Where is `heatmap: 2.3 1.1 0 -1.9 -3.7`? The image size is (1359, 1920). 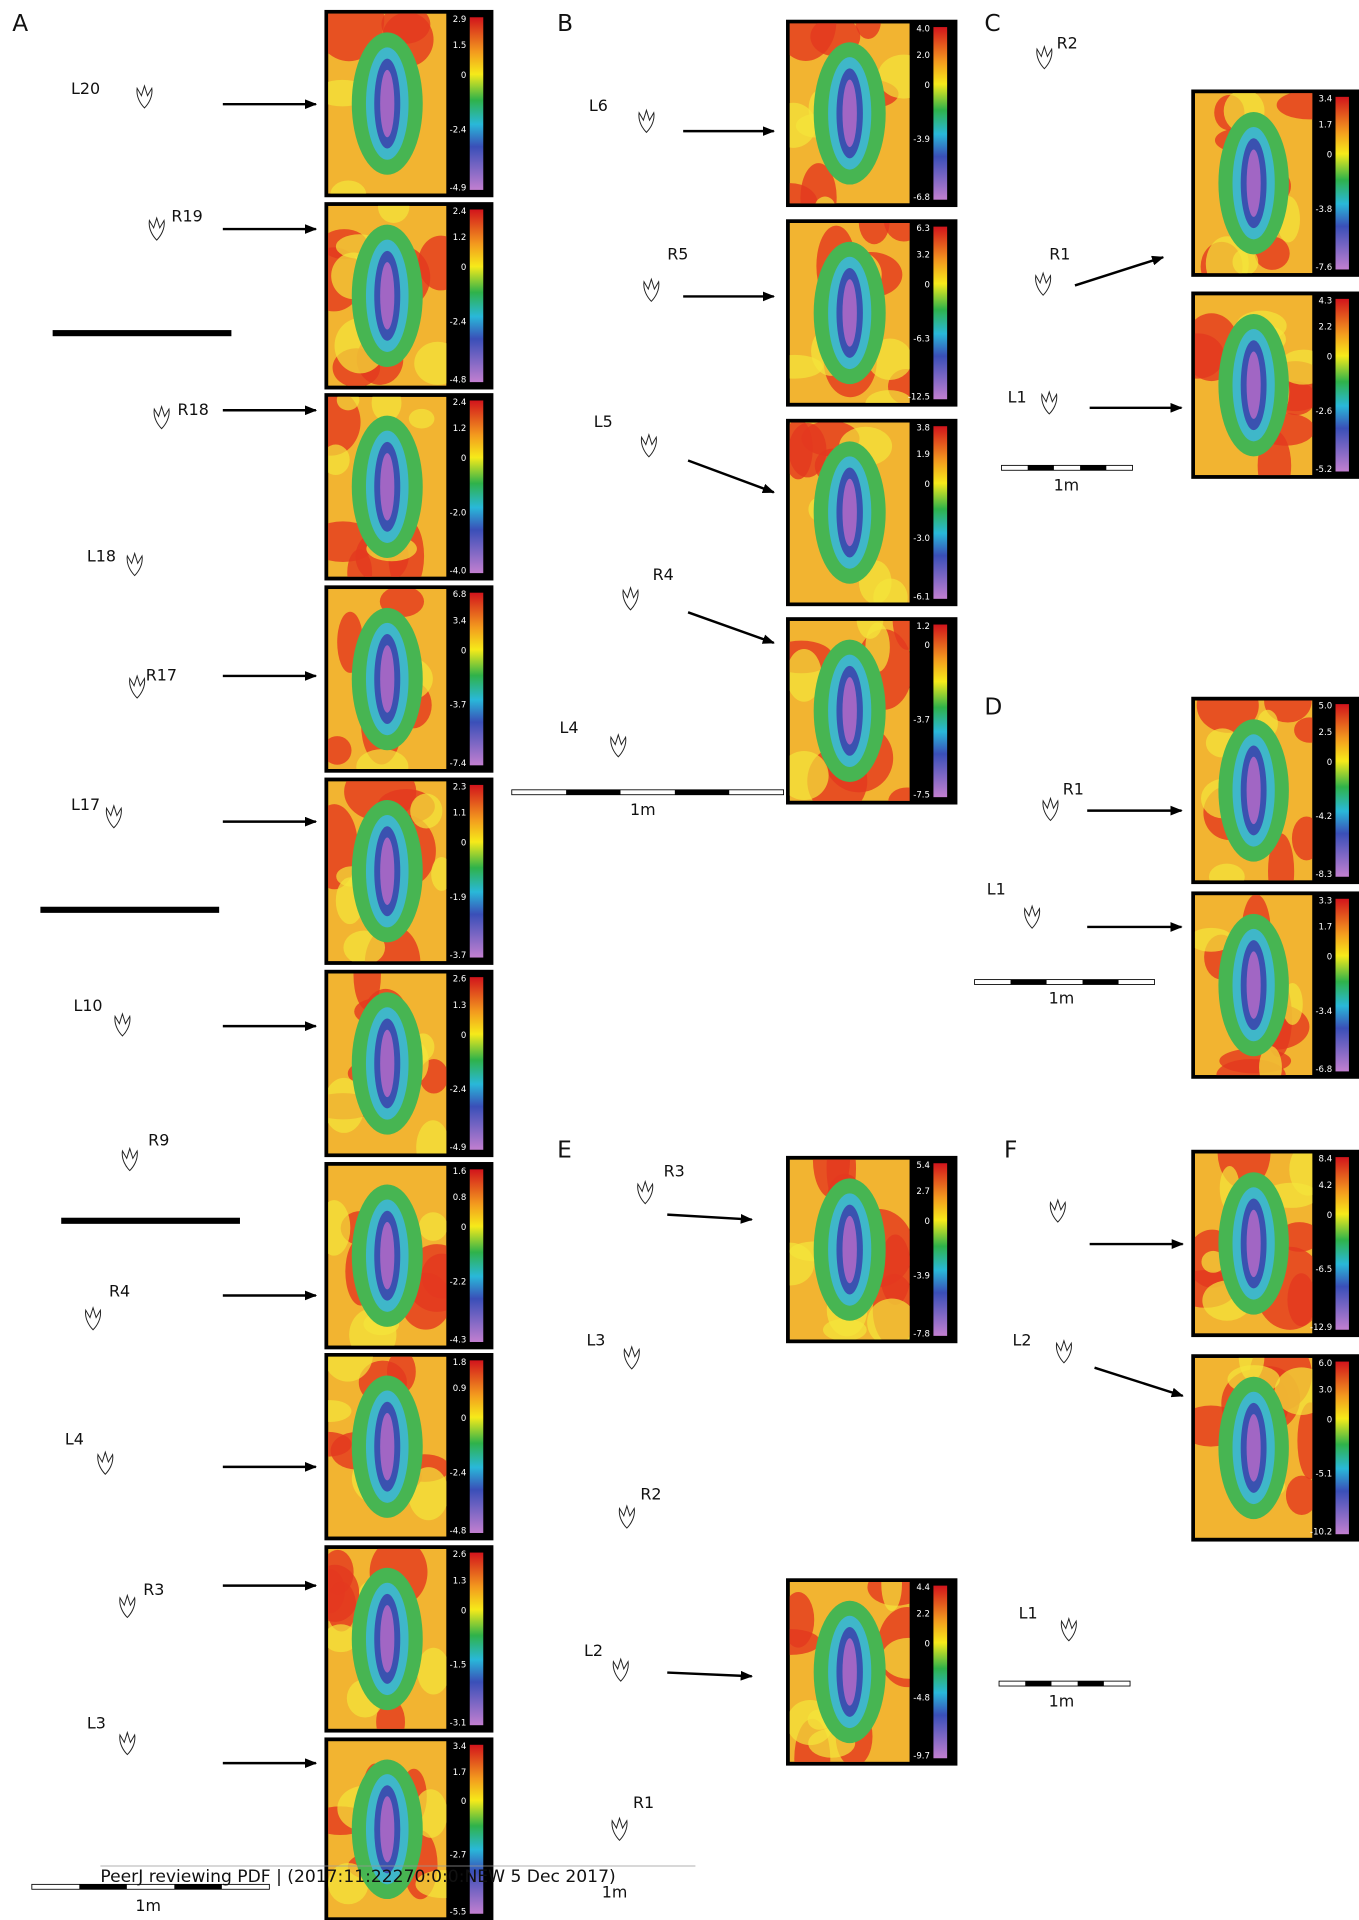 heatmap: 2.3 1.1 0 -1.9 -3.7 is located at coordinates (409, 871).